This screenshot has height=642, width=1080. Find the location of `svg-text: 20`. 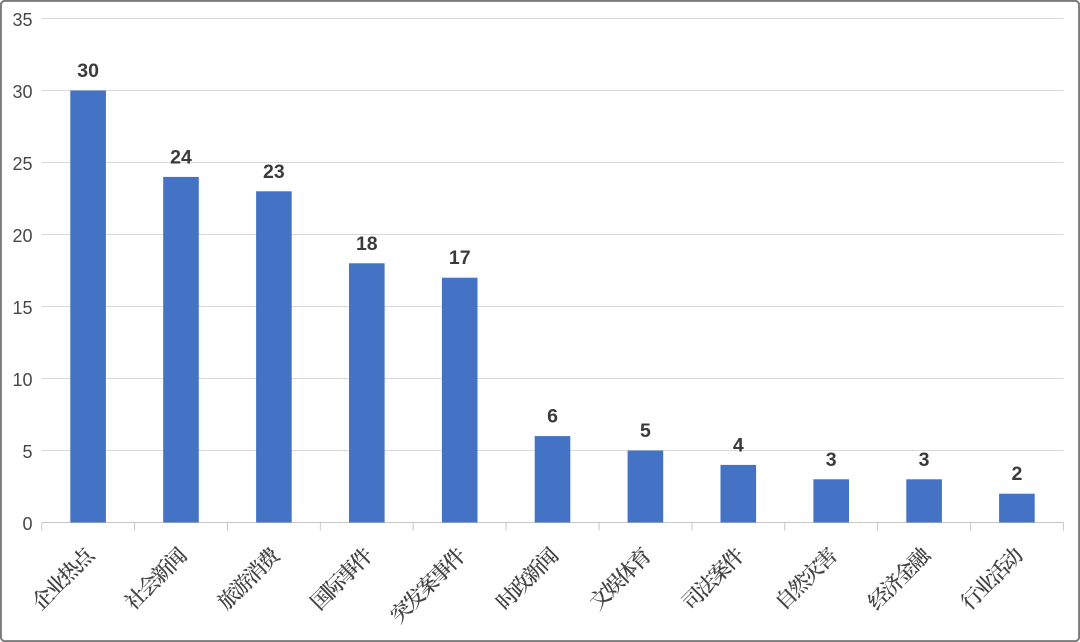

svg-text: 20 is located at coordinates (22, 236).